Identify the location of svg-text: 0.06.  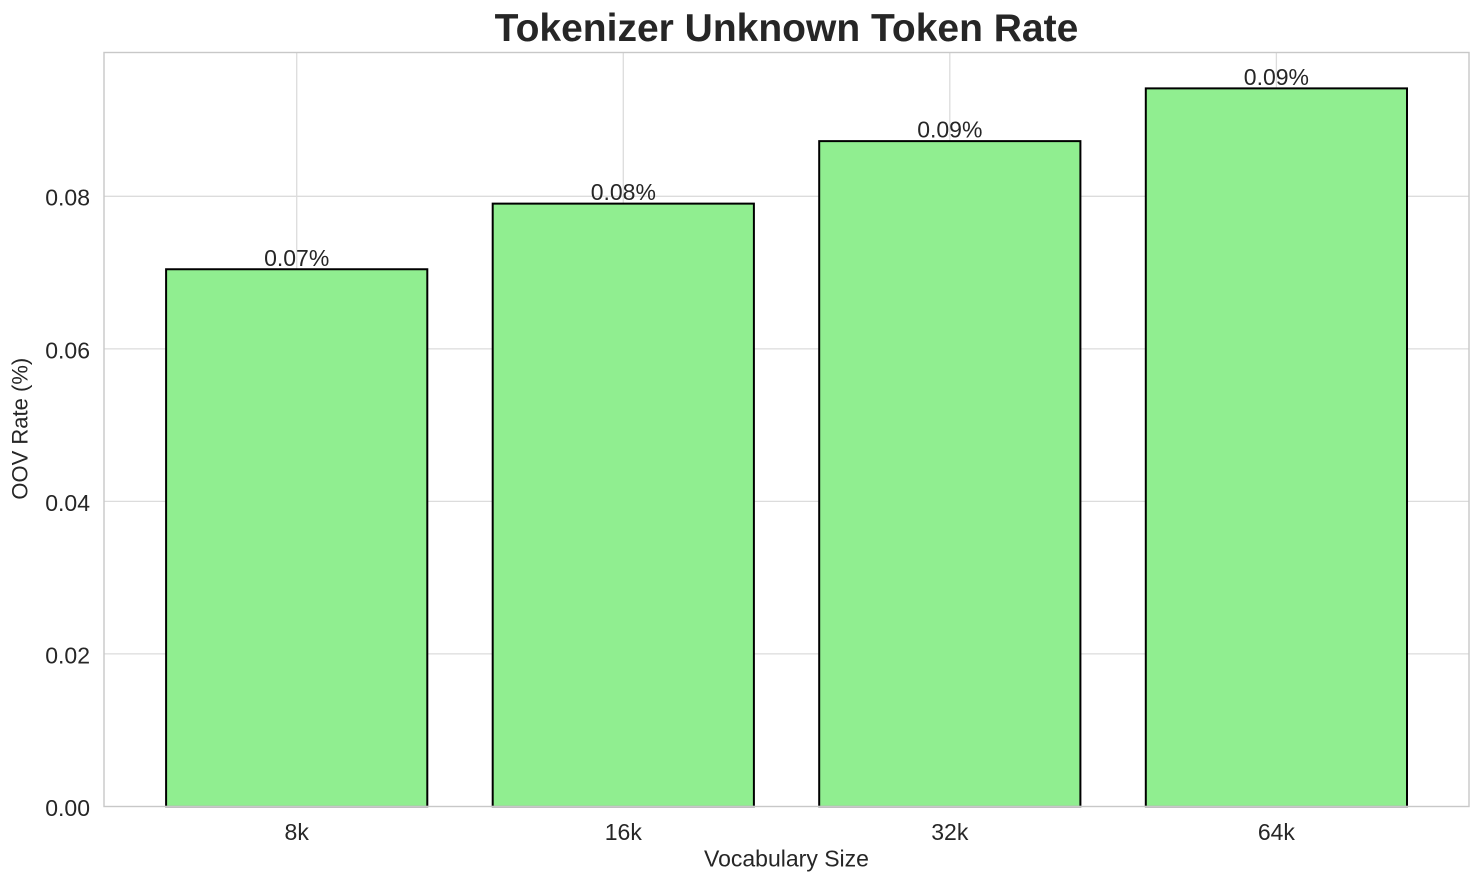
(67, 350).